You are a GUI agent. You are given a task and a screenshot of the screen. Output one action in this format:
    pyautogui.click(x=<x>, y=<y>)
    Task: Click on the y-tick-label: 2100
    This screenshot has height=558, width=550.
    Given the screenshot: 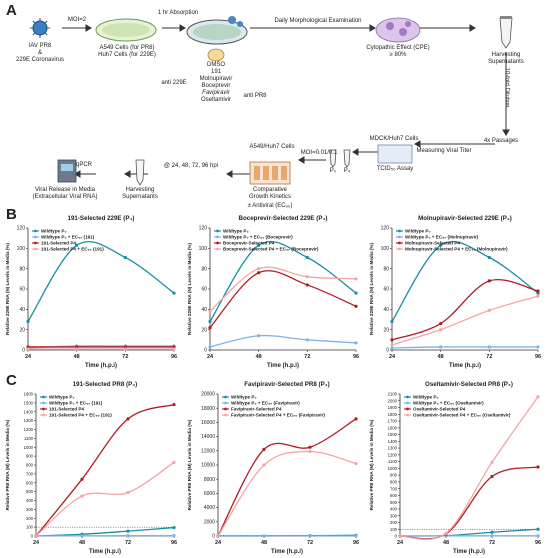 What is the action you would take?
    pyautogui.click(x=393, y=394)
    